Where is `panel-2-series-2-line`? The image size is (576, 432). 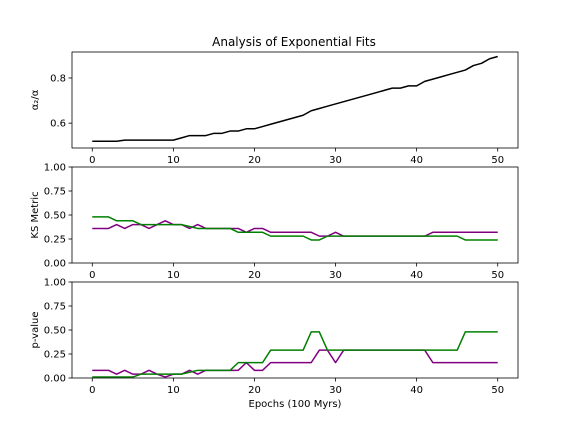 panel-2-series-2-line is located at coordinates (295, 228).